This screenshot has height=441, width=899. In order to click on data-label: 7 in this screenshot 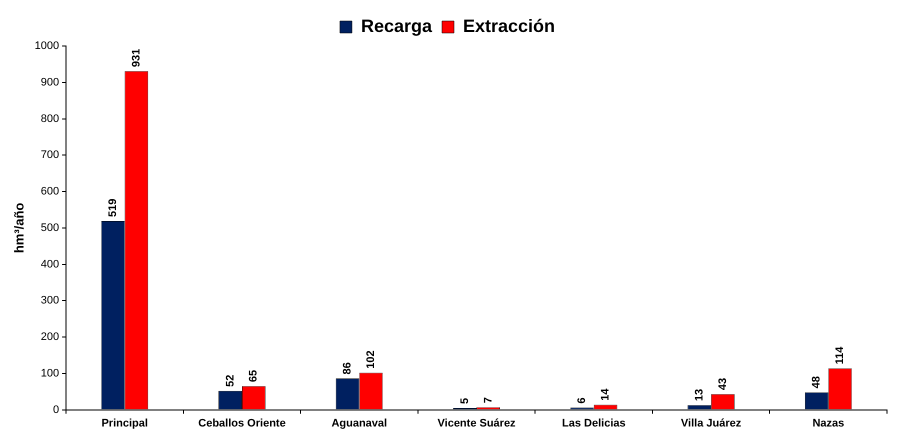, I will do `click(488, 400)`.